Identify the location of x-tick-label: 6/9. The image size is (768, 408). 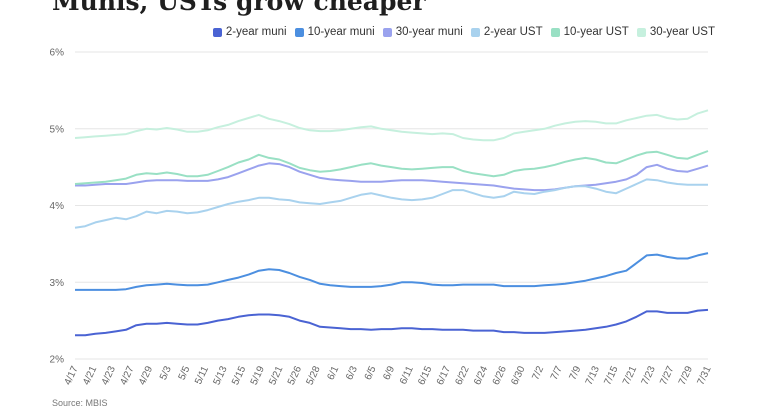
(389, 373).